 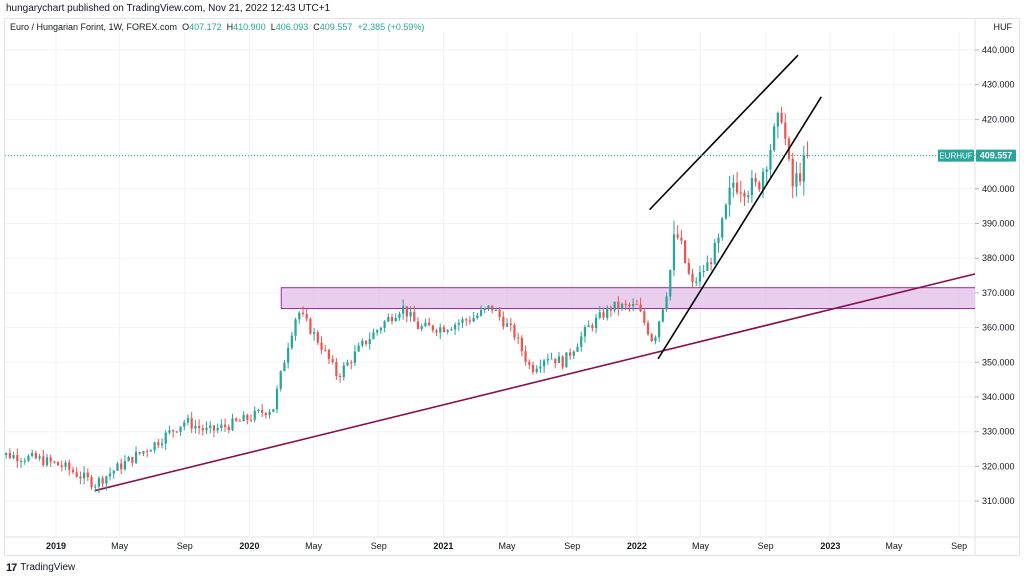 I want to click on y-tick-label: 390.000, so click(x=998, y=224).